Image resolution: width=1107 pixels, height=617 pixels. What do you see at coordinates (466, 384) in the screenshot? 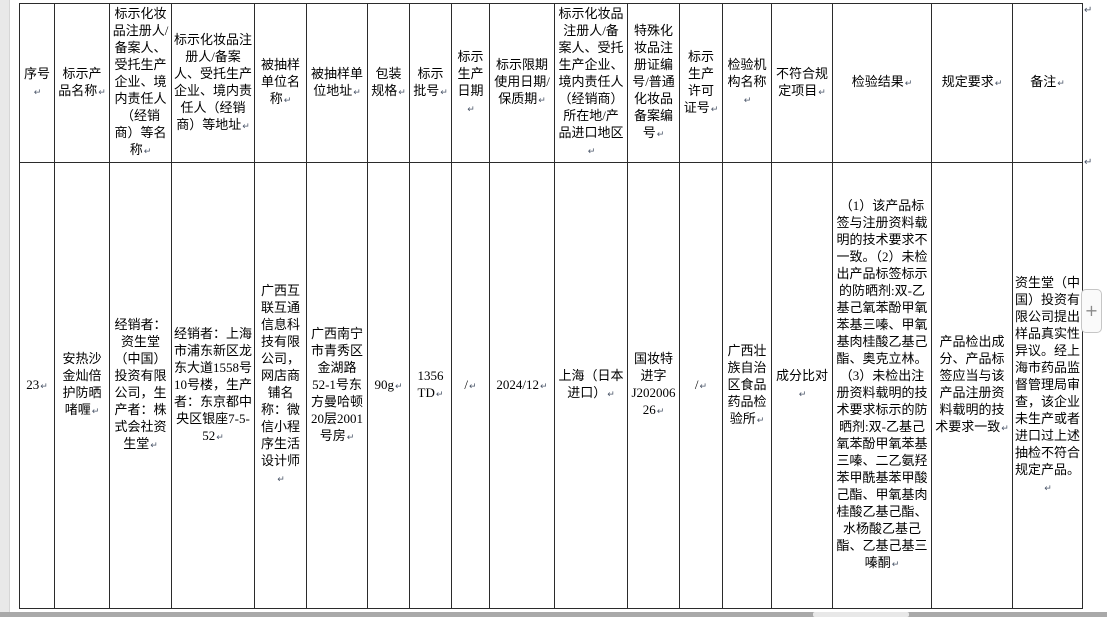
I see `cell-value-production-date: /` at bounding box center [466, 384].